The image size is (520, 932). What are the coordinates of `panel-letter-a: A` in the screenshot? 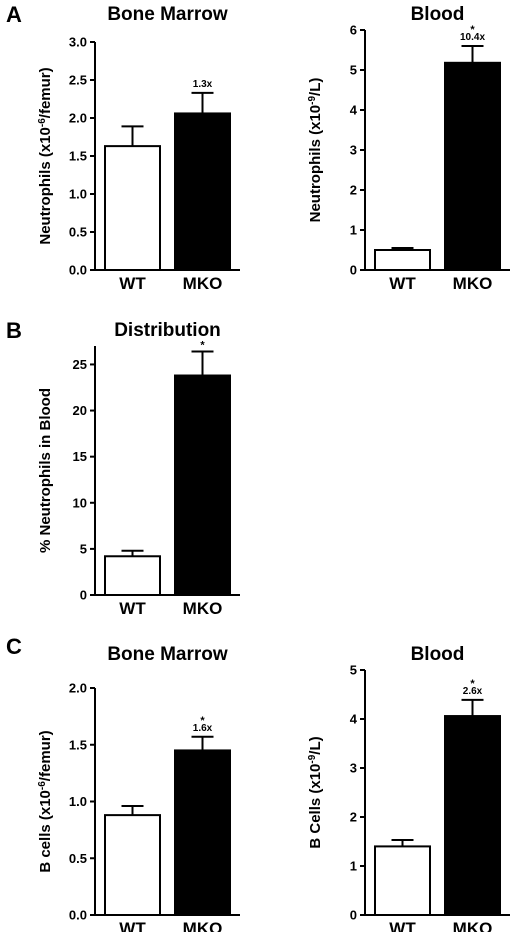 It's located at (14, 14).